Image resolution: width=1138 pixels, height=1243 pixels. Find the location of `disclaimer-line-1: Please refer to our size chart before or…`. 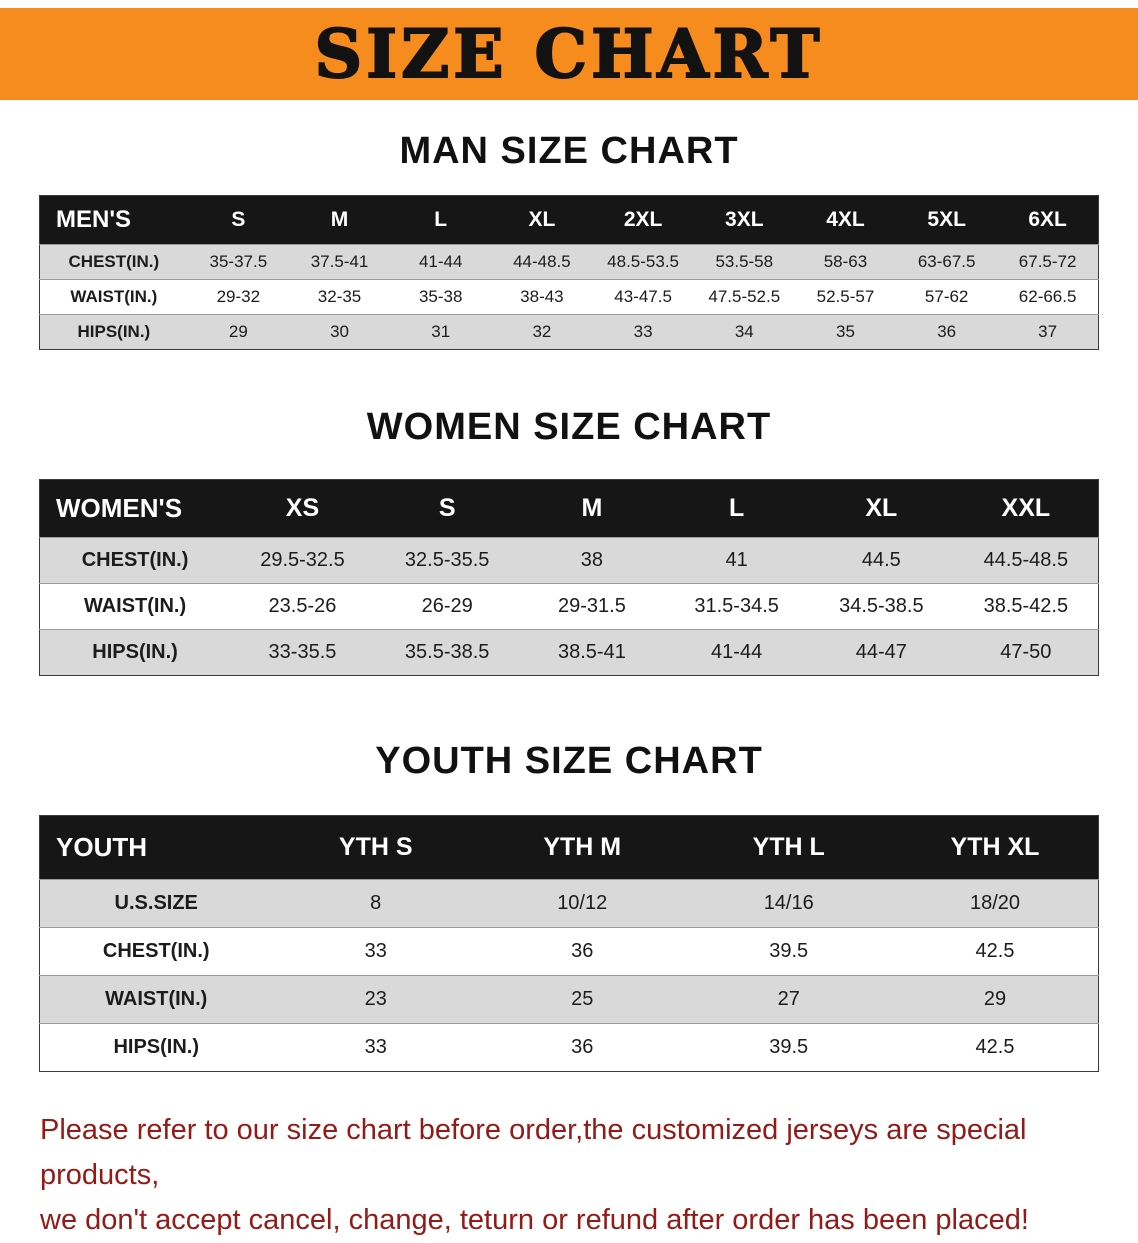

disclaimer-line-1: Please refer to our size chart before or… is located at coordinates (533, 1152).